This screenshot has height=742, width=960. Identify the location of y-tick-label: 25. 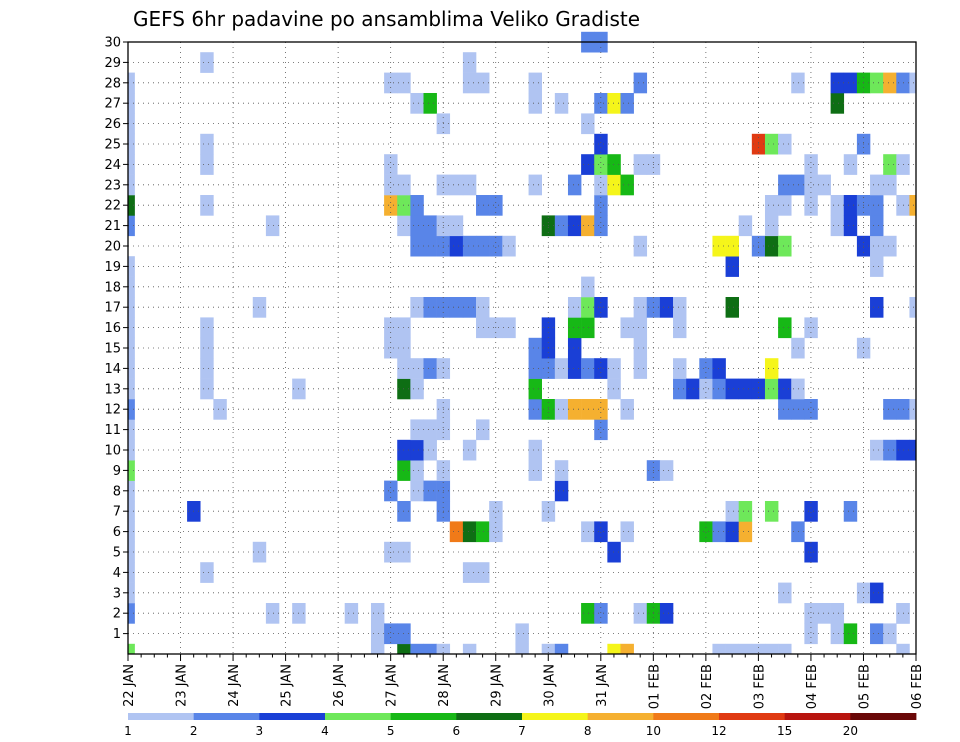
(112, 145).